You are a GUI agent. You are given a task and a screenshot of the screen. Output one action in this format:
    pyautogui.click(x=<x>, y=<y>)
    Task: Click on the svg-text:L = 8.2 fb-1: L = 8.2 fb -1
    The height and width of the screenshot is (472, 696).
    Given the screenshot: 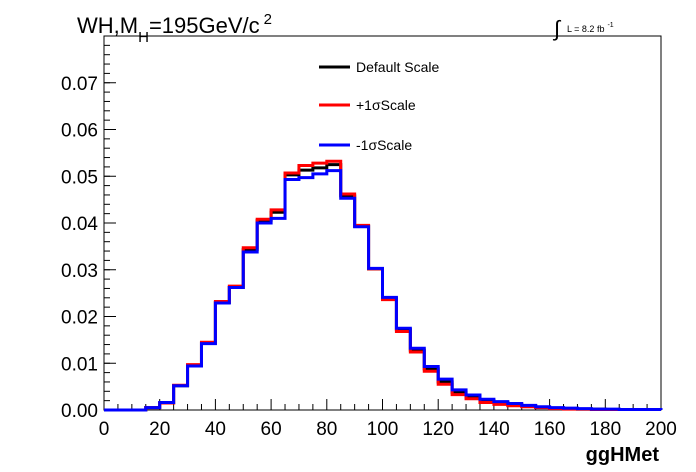 What is the action you would take?
    pyautogui.click(x=590, y=28)
    